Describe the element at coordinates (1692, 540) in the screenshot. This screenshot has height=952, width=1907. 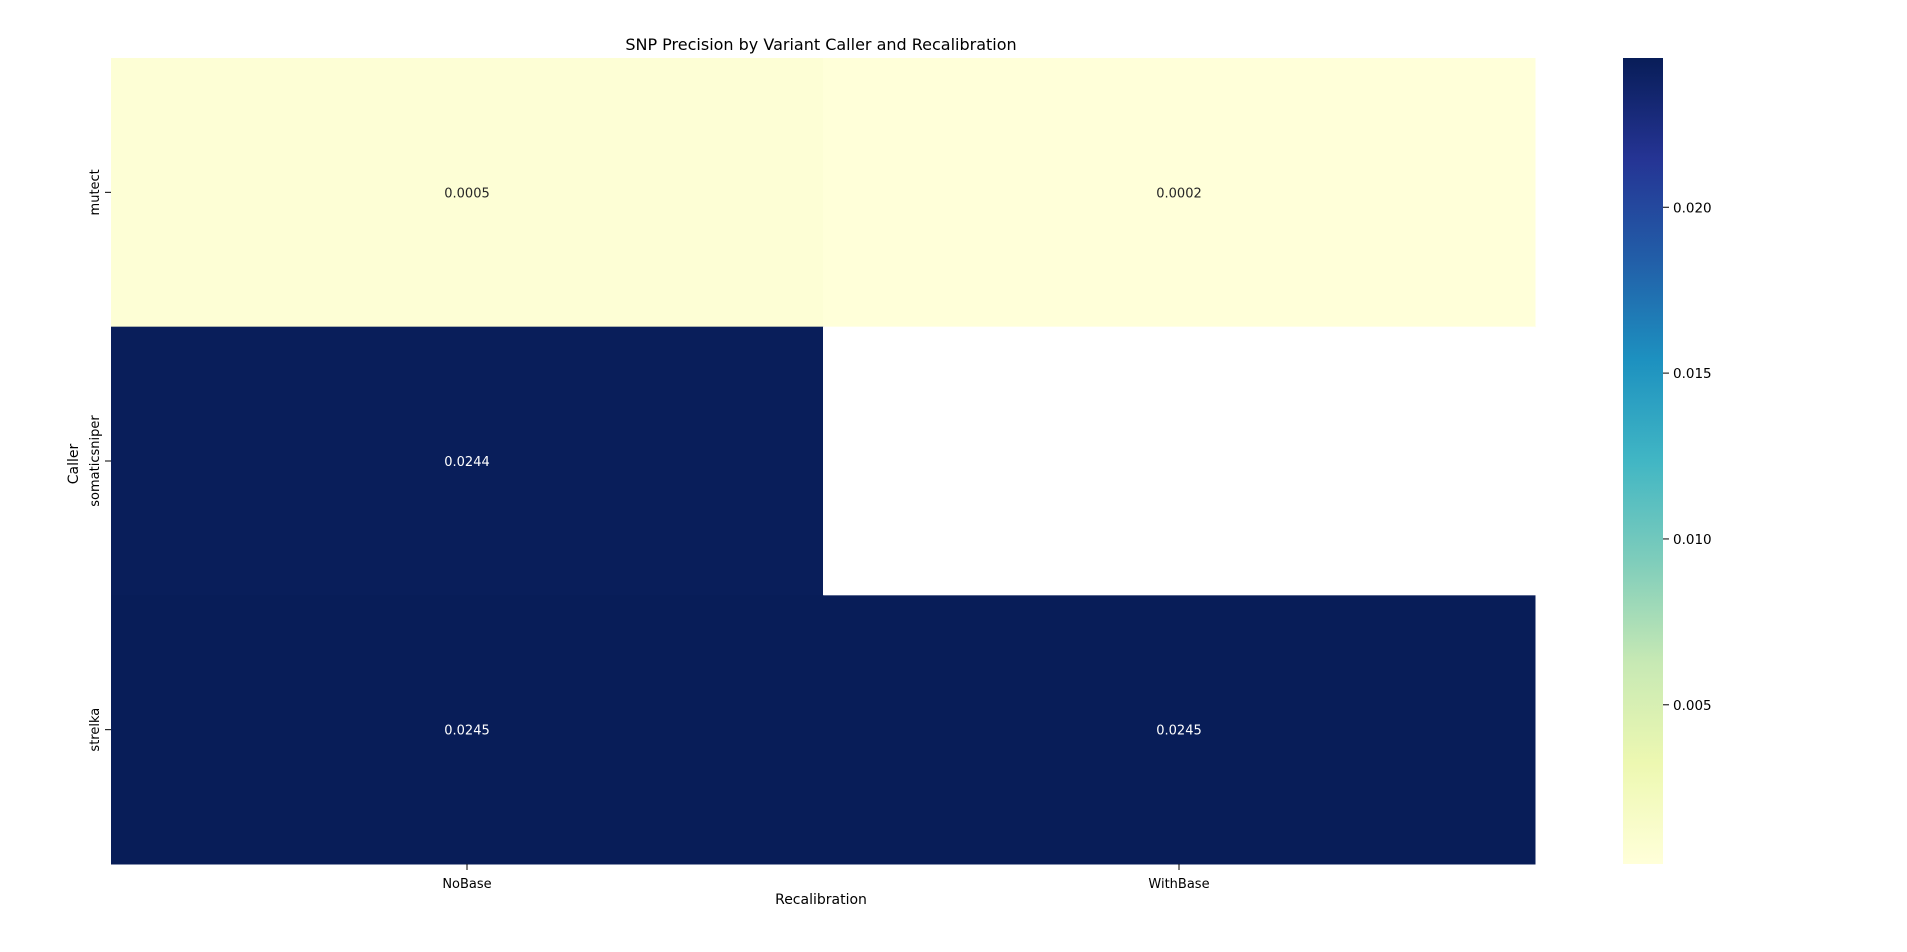
I see `colorbar-tick-label: 0.010` at that location.